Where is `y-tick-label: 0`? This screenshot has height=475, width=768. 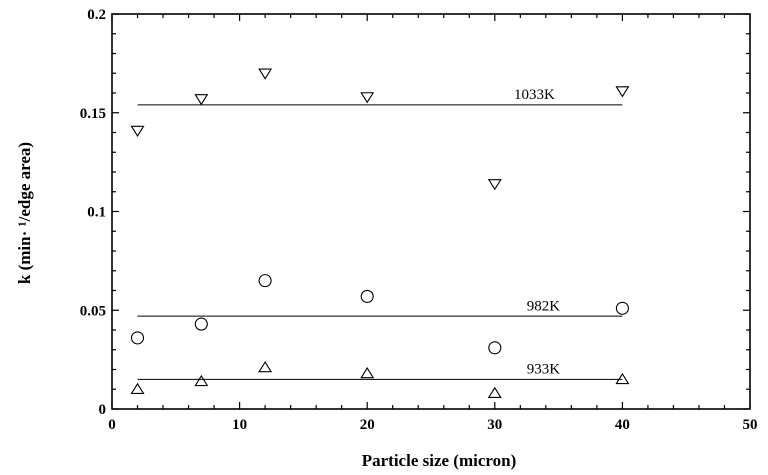
y-tick-label: 0 is located at coordinates (103, 410).